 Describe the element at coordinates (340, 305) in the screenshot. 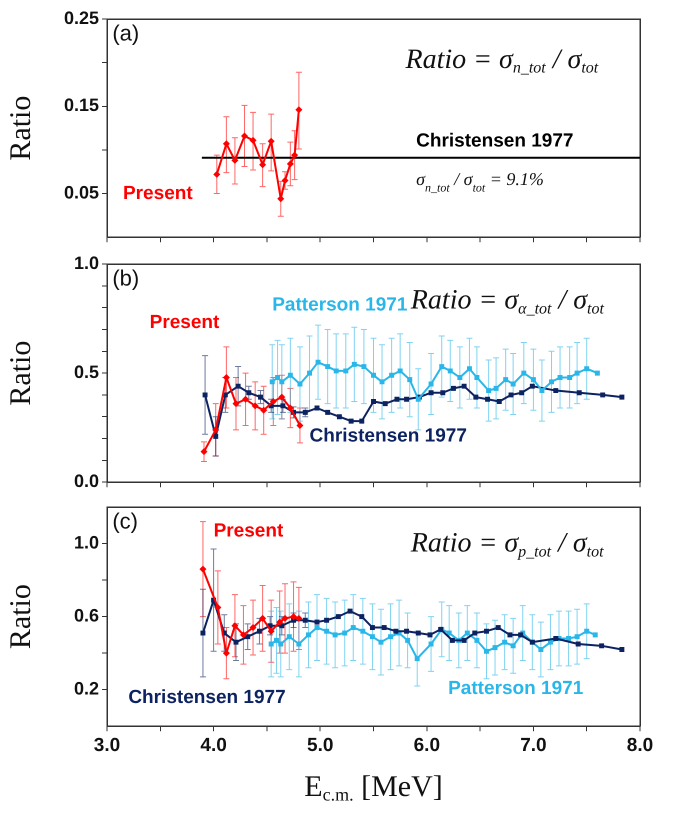

I see `text: Patterson 1971` at that location.